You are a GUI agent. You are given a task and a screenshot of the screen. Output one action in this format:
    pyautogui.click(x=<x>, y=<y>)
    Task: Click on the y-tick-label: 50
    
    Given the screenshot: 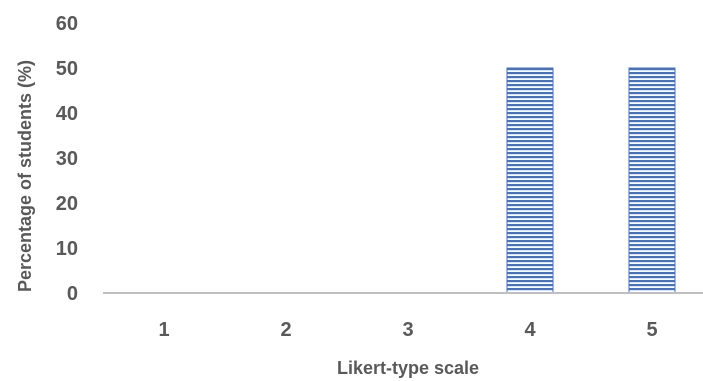 What is the action you would take?
    pyautogui.click(x=67, y=69)
    